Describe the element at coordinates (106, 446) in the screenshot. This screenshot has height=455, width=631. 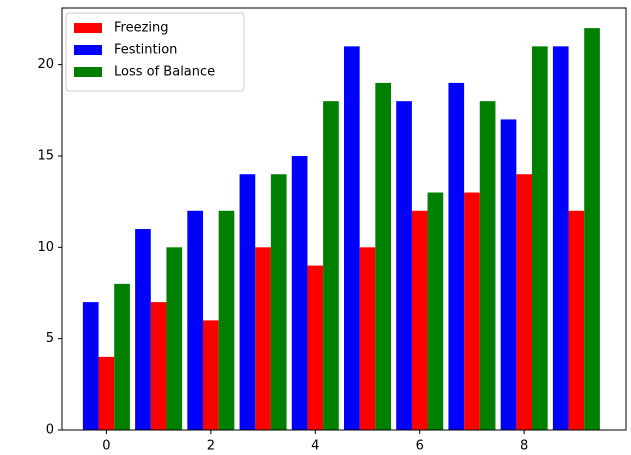
I see `x-tick-label: 0` at that location.